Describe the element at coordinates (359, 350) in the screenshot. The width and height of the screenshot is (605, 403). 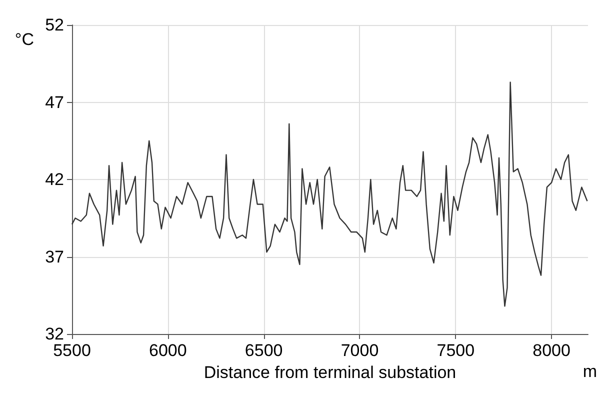
I see `x-tick-label: 7000` at that location.